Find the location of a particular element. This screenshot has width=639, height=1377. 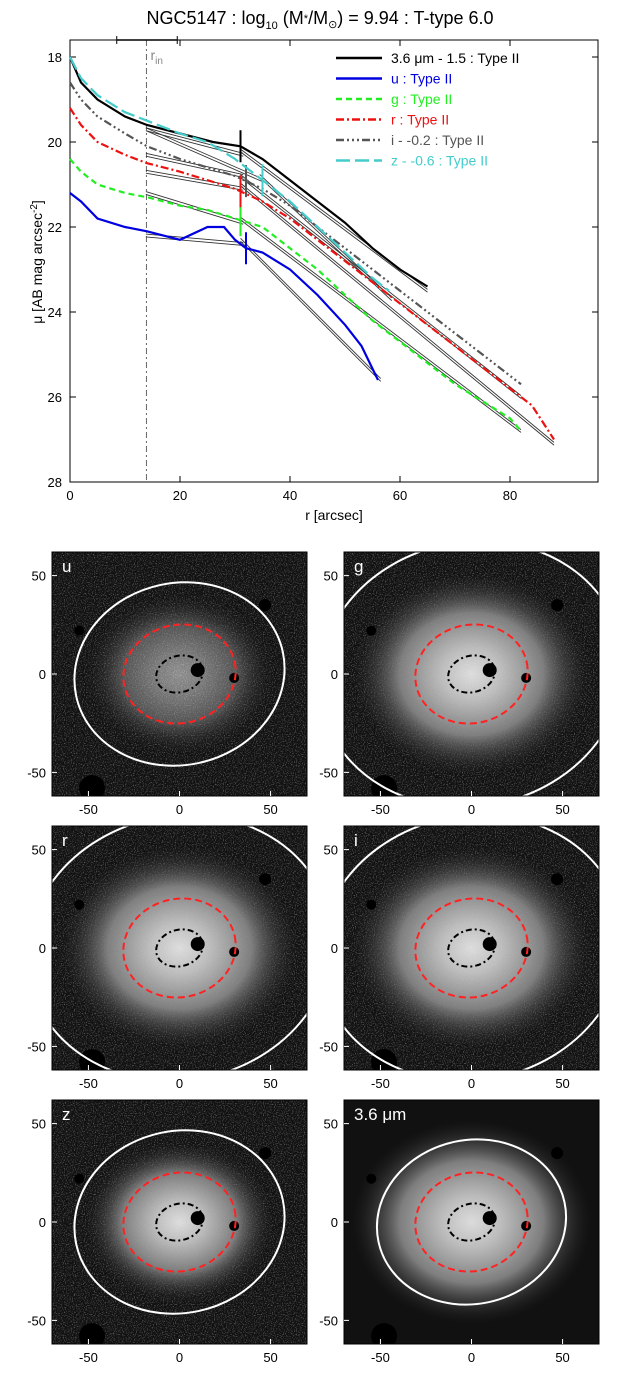

x-tick-label: 60 is located at coordinates (400, 495).